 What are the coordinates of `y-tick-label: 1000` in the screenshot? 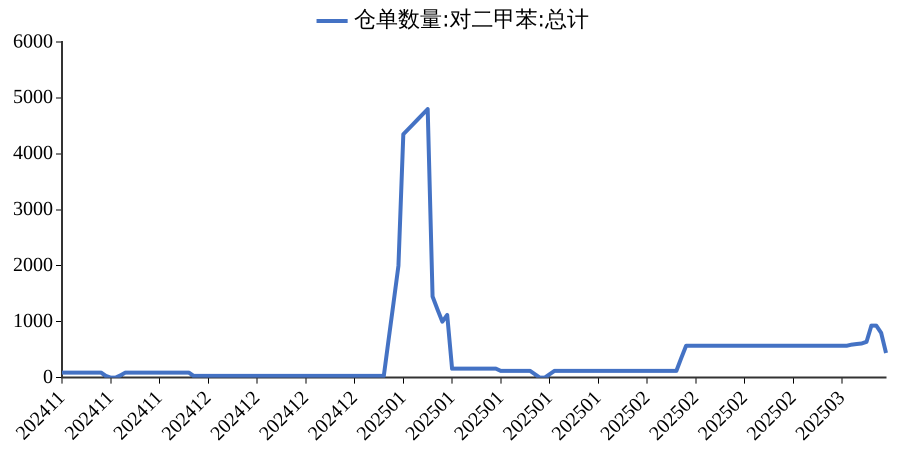 It's located at (33, 321).